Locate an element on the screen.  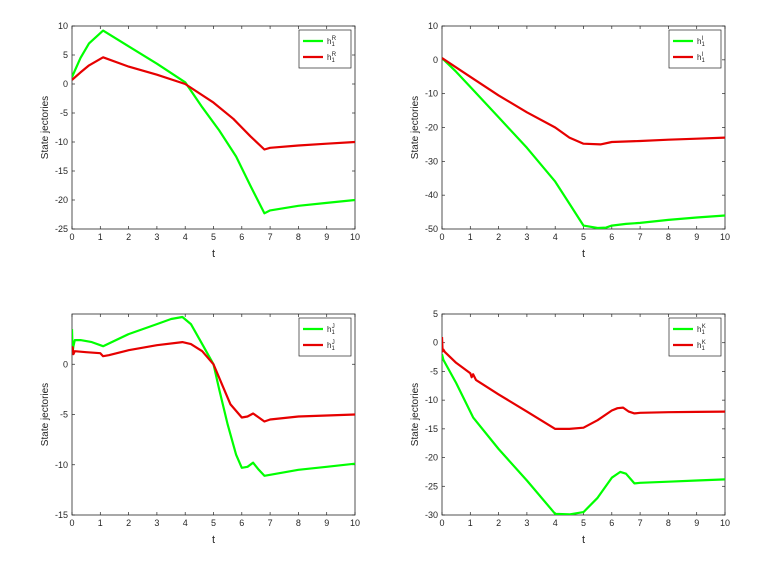
legend-entry: h1I is located at coordinates (701, 58).